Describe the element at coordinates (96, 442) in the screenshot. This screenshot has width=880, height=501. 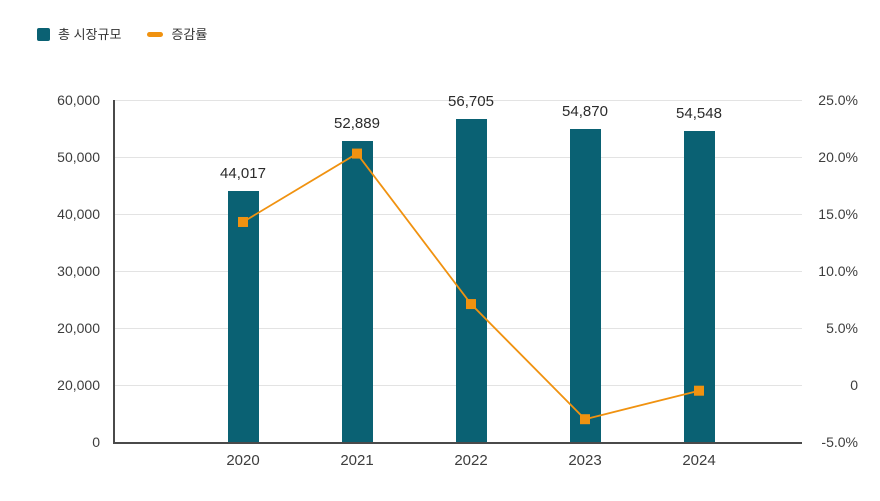
I see `left-axis-tick-label: 0` at that location.